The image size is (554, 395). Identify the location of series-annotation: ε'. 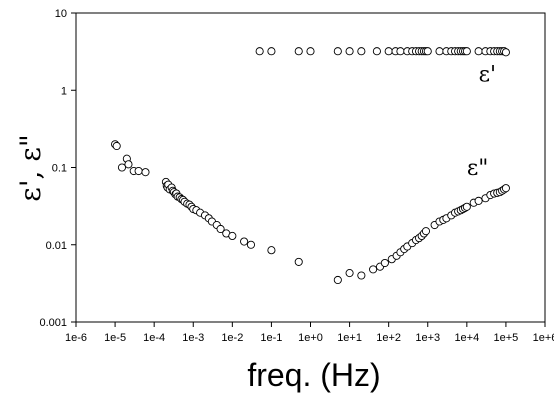
(487, 74).